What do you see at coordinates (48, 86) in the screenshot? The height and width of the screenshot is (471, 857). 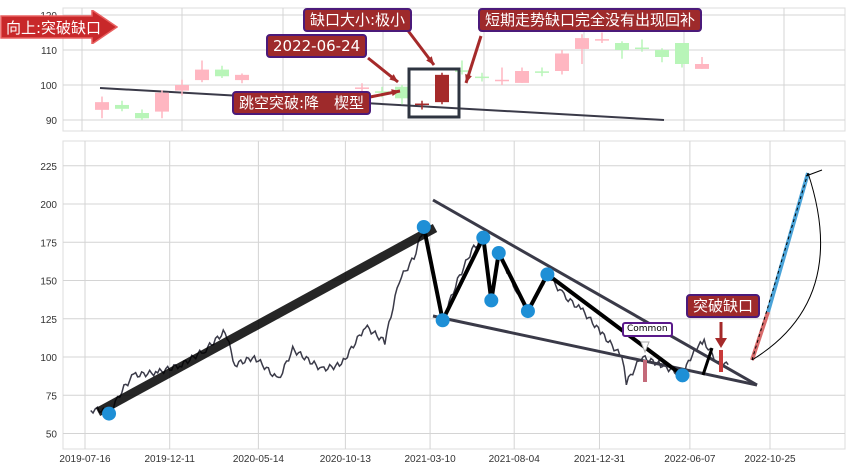 I see `top-y-tick-label: 100` at bounding box center [48, 86].